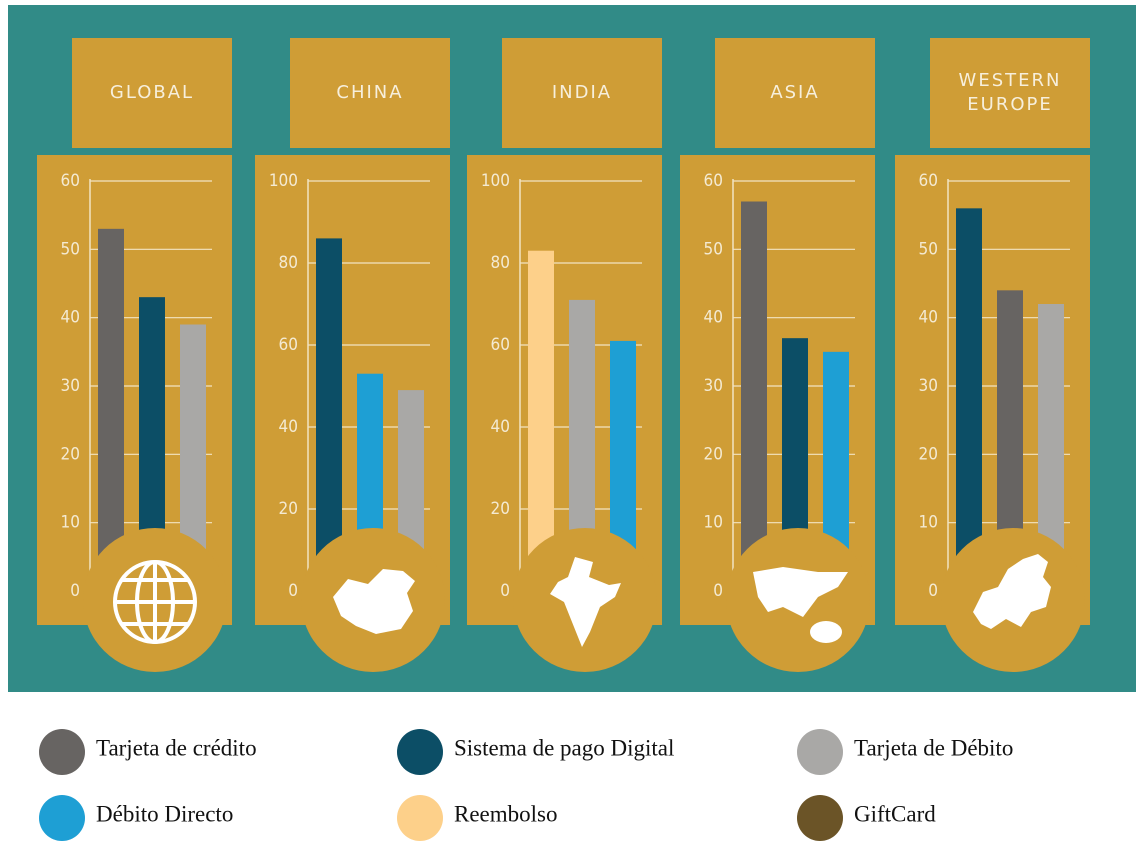 The image size is (1136, 841). What do you see at coordinates (933, 747) in the screenshot?
I see `legend-label: Tarjeta de Débito` at bounding box center [933, 747].